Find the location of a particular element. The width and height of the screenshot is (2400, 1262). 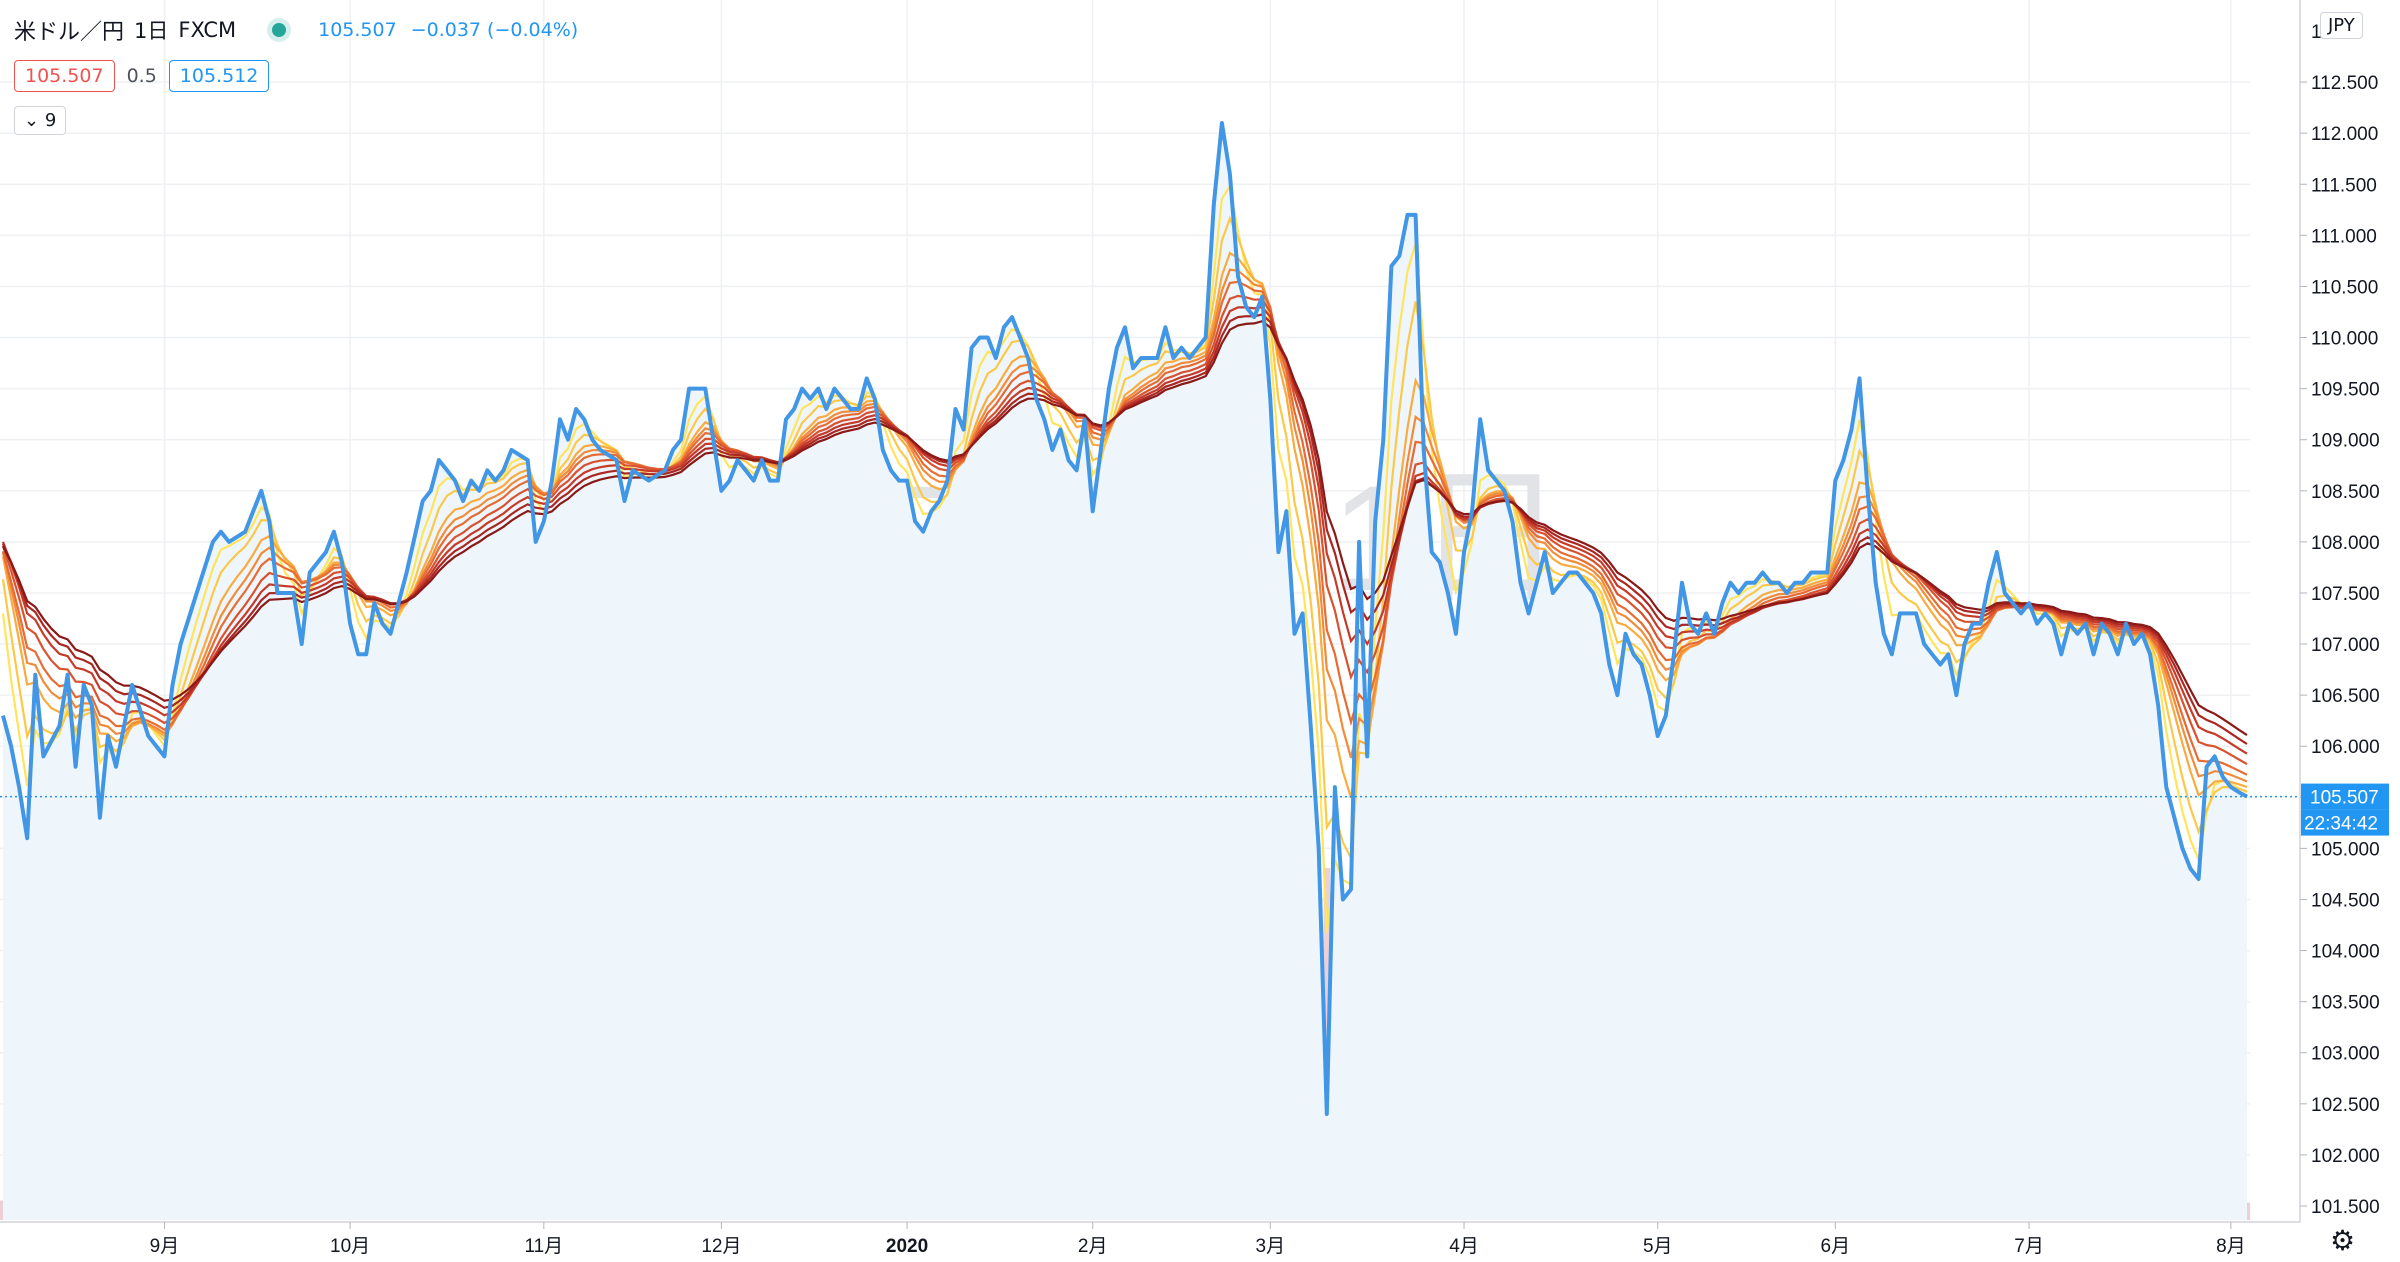

time-tick-label: 9月 is located at coordinates (165, 1246).